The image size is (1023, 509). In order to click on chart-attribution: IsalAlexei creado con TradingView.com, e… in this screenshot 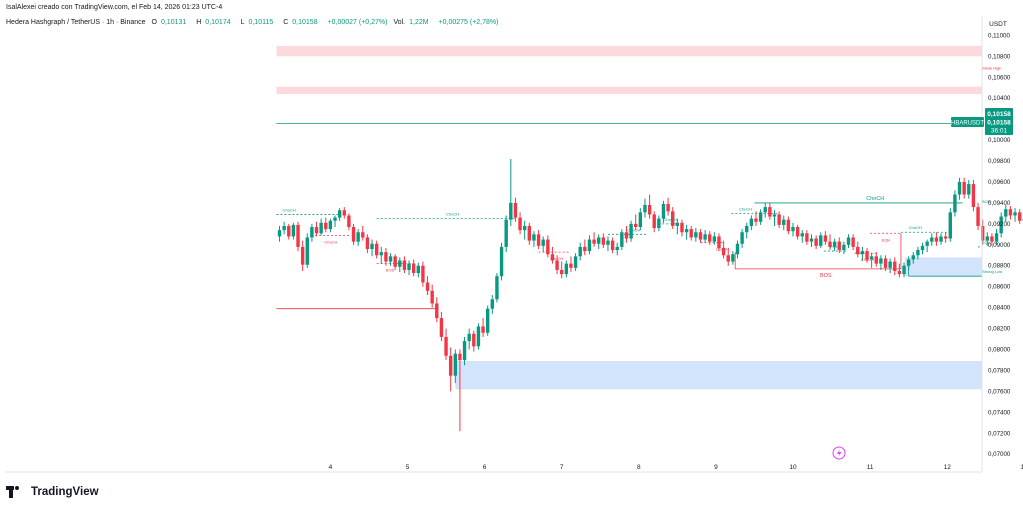, I will do `click(114, 7)`.